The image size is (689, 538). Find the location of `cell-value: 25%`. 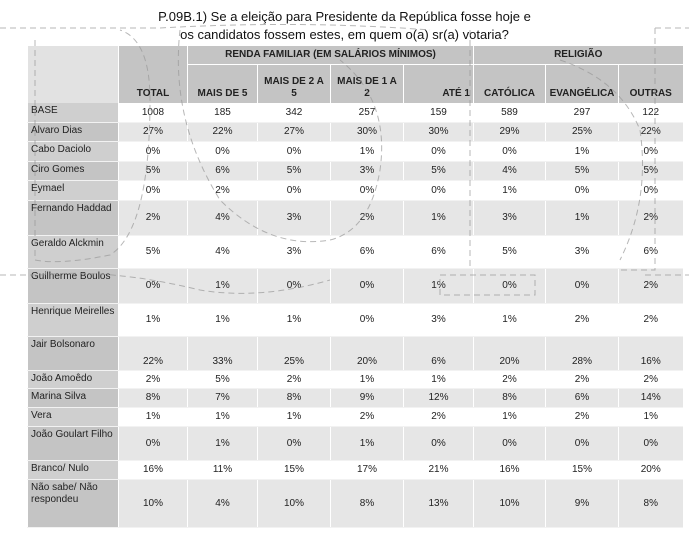

cell-value: 25% is located at coordinates (294, 353).